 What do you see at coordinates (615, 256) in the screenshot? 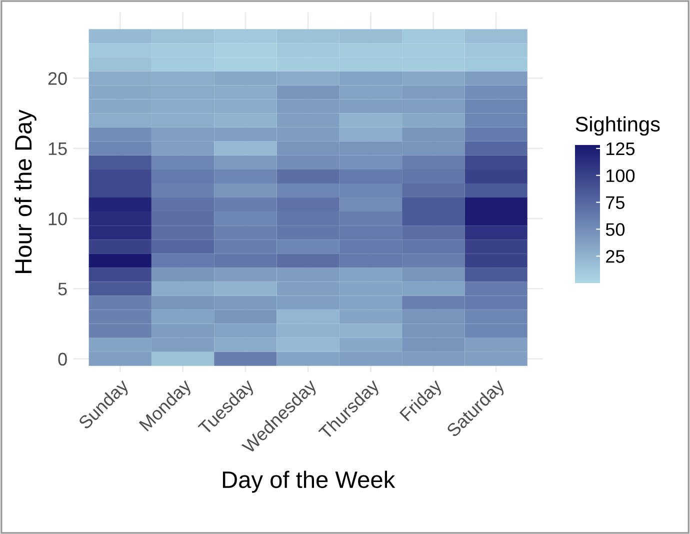
I see `color-bar-label: 25` at bounding box center [615, 256].